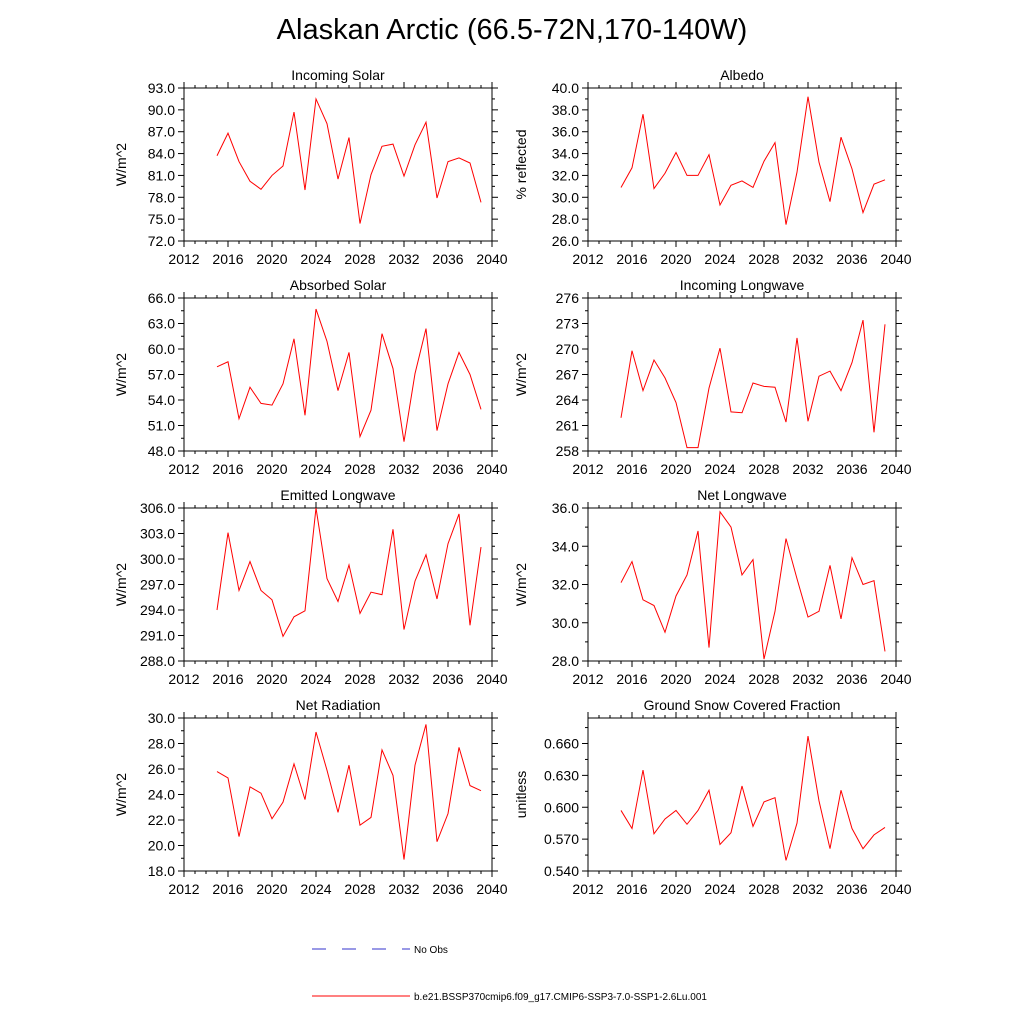  I want to click on panel-title: Incoming Longwave, so click(742, 285).